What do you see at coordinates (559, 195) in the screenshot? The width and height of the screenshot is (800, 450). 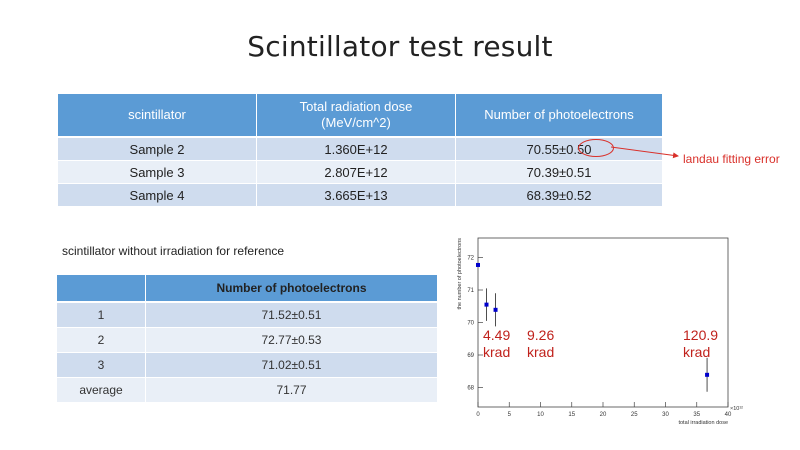 I see `cell-photoelectrons: 68.39±0.52` at bounding box center [559, 195].